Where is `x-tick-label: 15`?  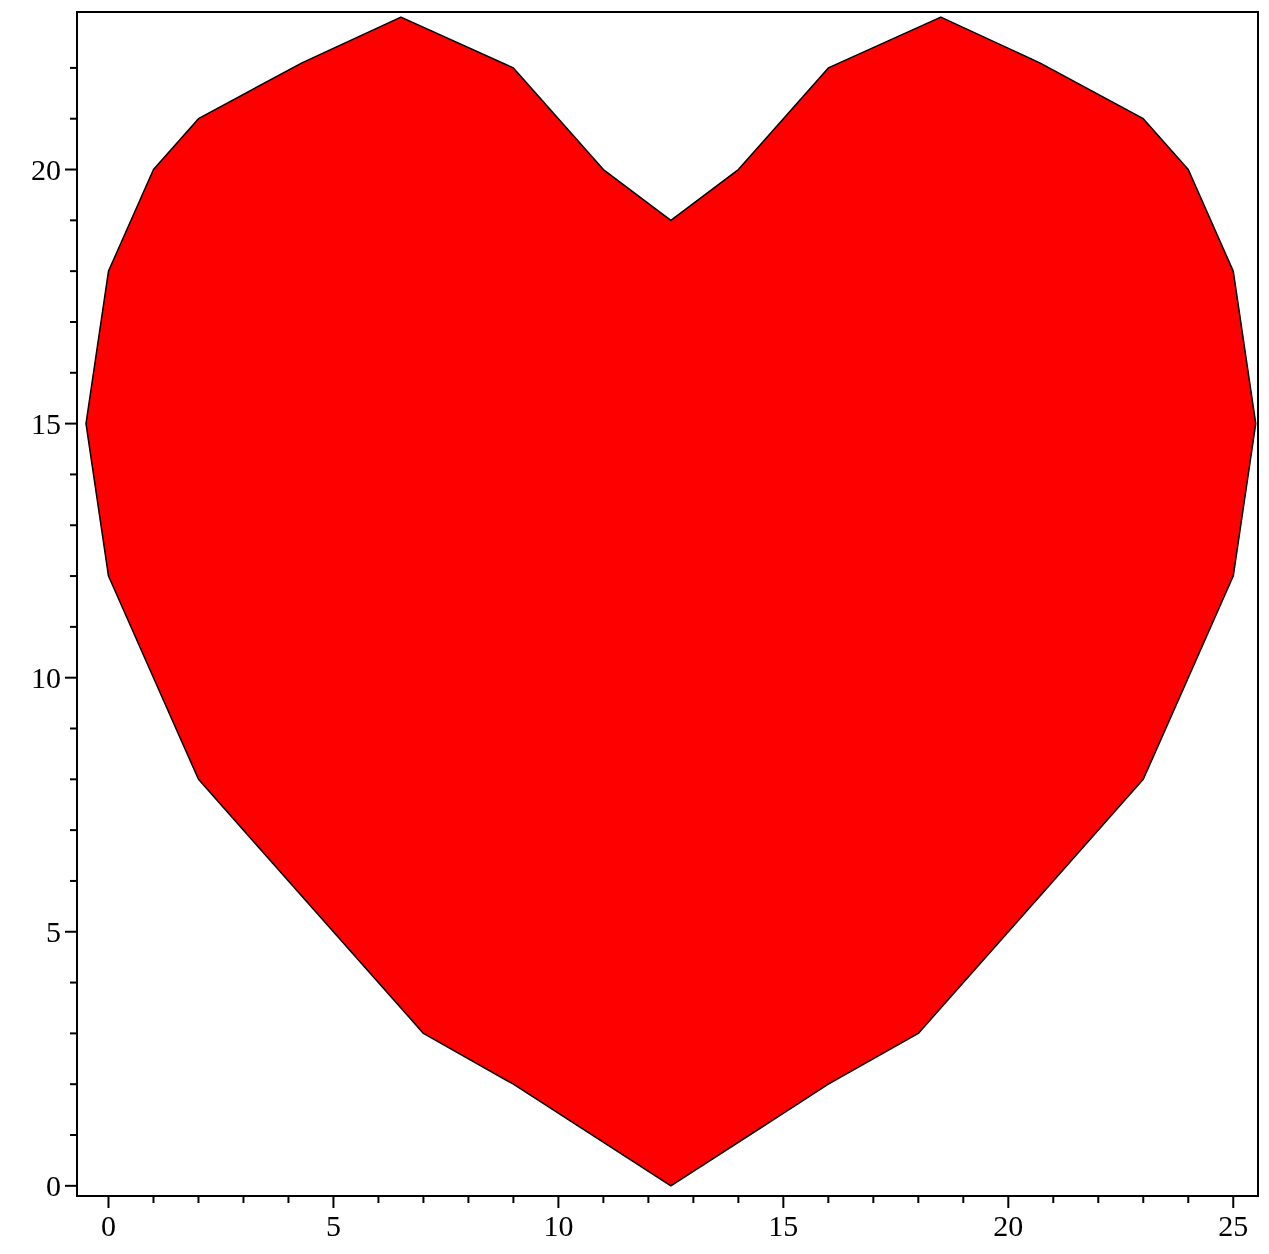 x-tick-label: 15 is located at coordinates (783, 1225).